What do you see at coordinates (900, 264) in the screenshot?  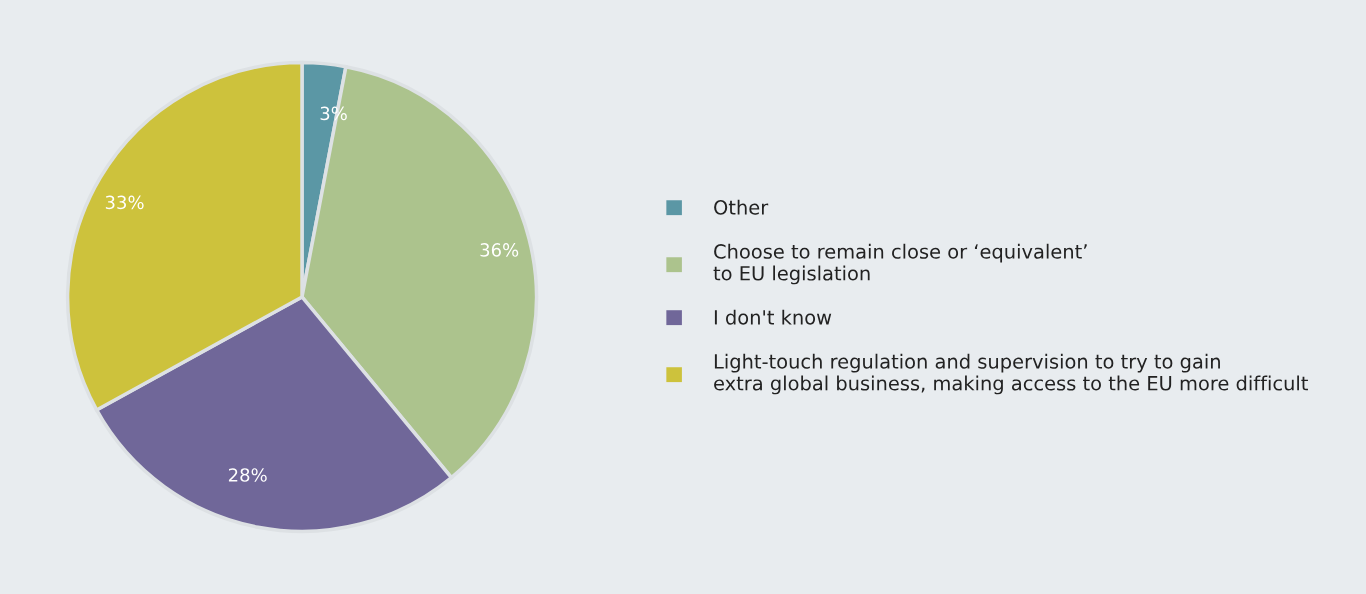 I see `legend-label: Choose to remain close or ‘equivalent’ to EU legislation` at bounding box center [900, 264].